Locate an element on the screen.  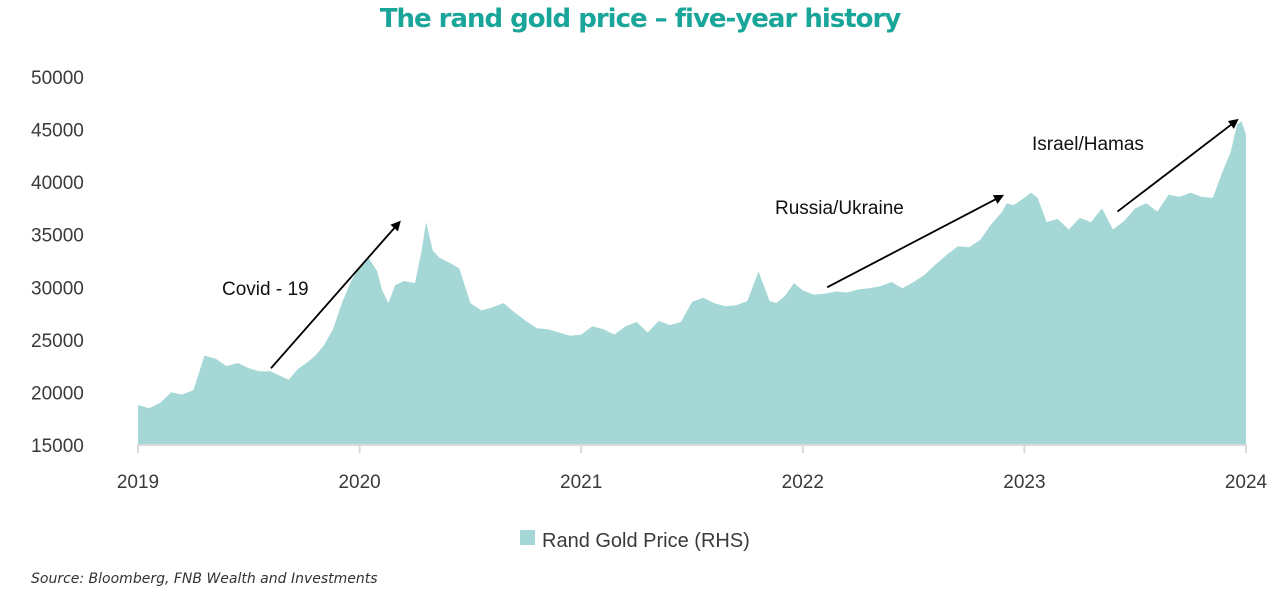
y-tick-label: 50000 is located at coordinates (57, 78).